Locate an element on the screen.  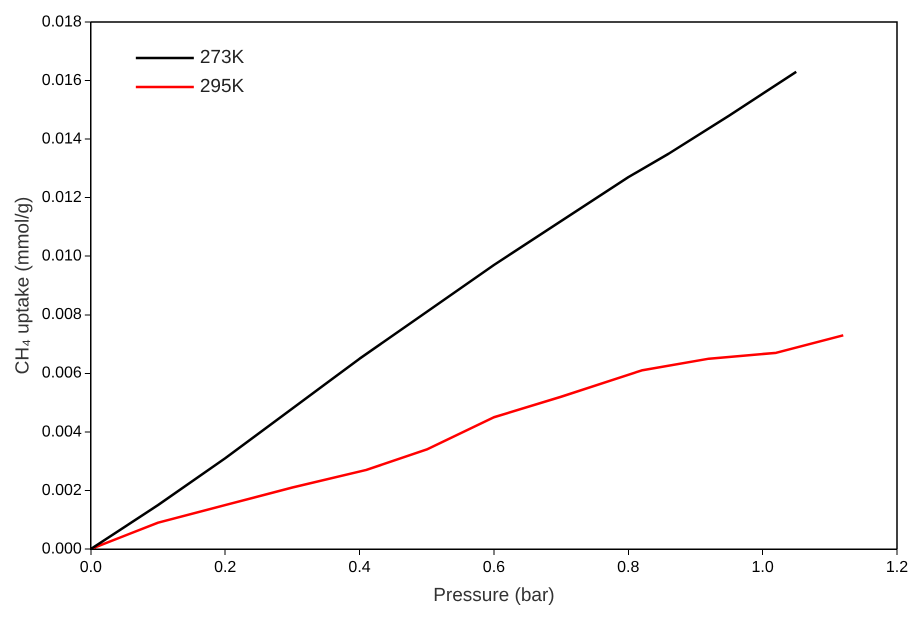
y-tick-label: 0.012 is located at coordinates (62, 197).